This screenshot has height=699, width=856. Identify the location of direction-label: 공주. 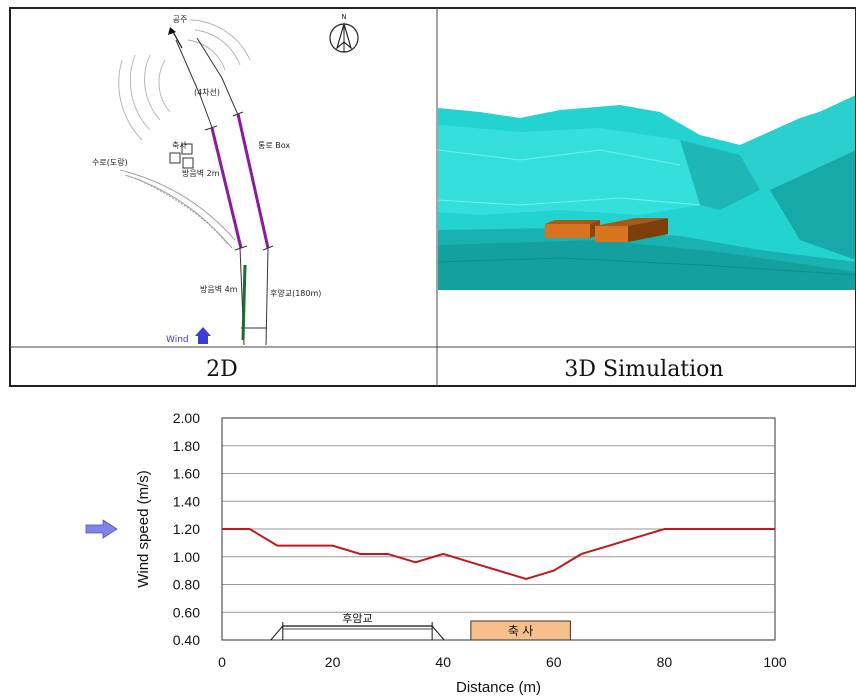
(180, 19).